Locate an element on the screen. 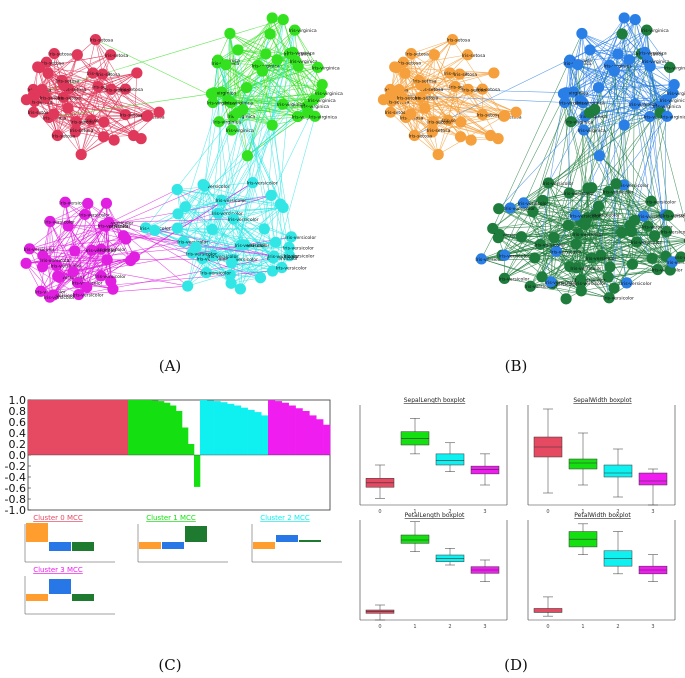 The width and height of the screenshot is (685, 678). boxplot-title: SepalWidth boxplot is located at coordinates (602, 400).